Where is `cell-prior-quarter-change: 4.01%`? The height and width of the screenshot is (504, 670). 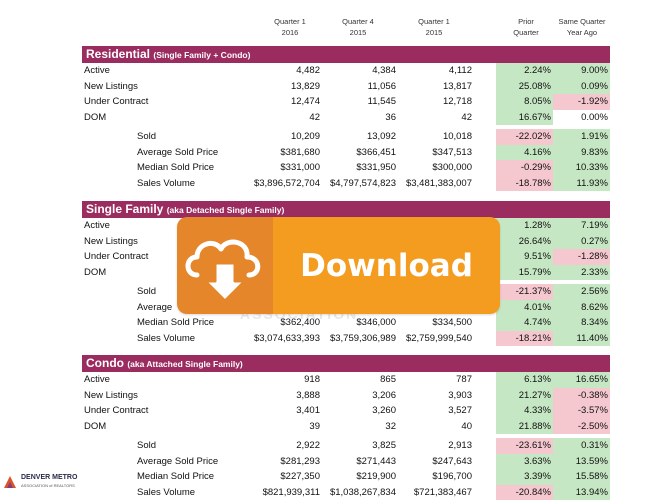
cell-prior-quarter-change: 4.01% is located at coordinates (524, 307).